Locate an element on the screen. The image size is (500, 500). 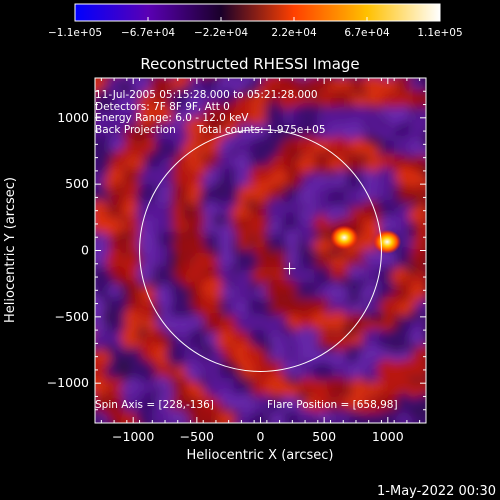
counts-annotation: Total counts: 1.975e+05 is located at coordinates (261, 130).